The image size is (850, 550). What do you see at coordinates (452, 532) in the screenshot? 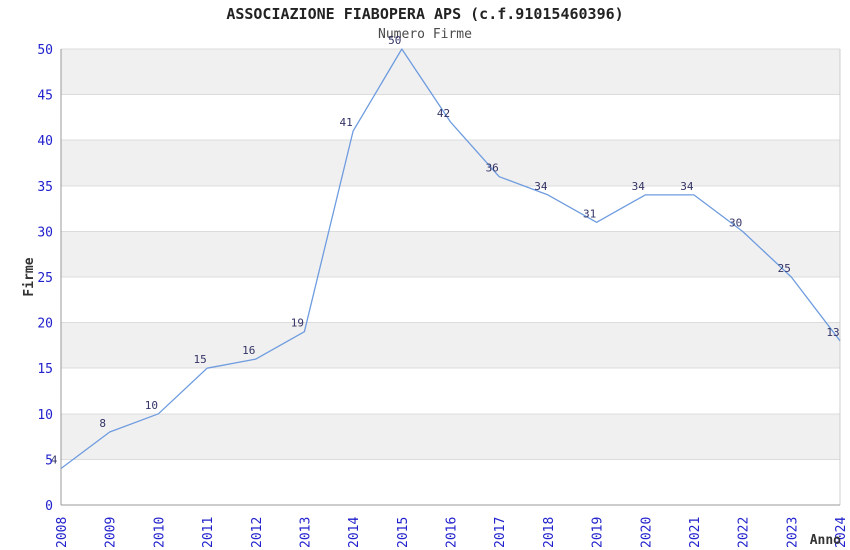
I see `x-tick-label: 2016` at bounding box center [452, 532].